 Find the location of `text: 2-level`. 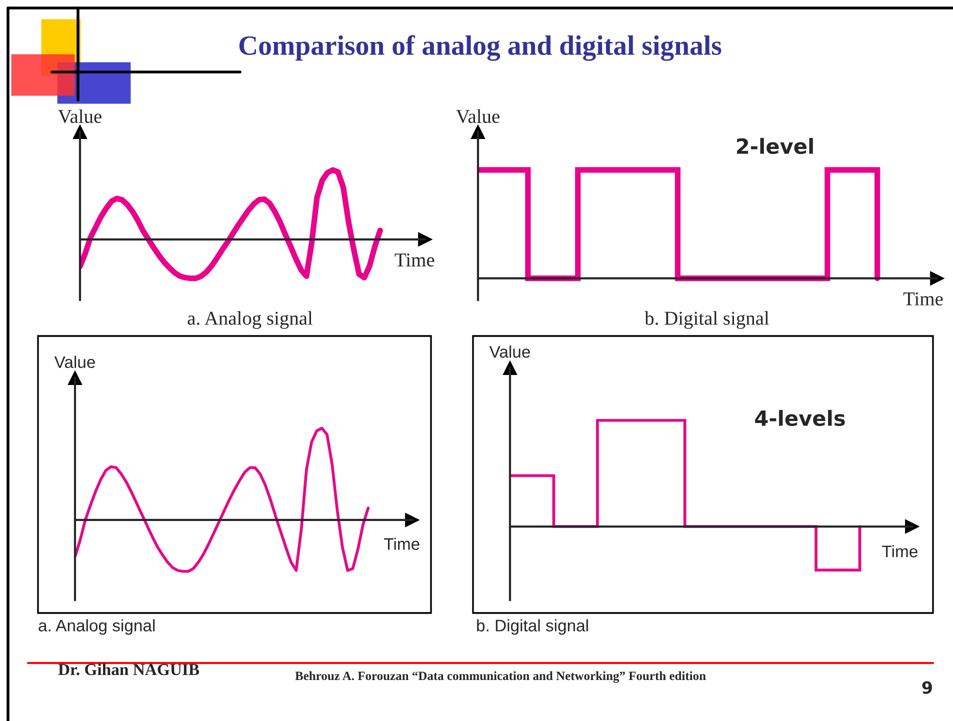

text: 2-level is located at coordinates (775, 146).